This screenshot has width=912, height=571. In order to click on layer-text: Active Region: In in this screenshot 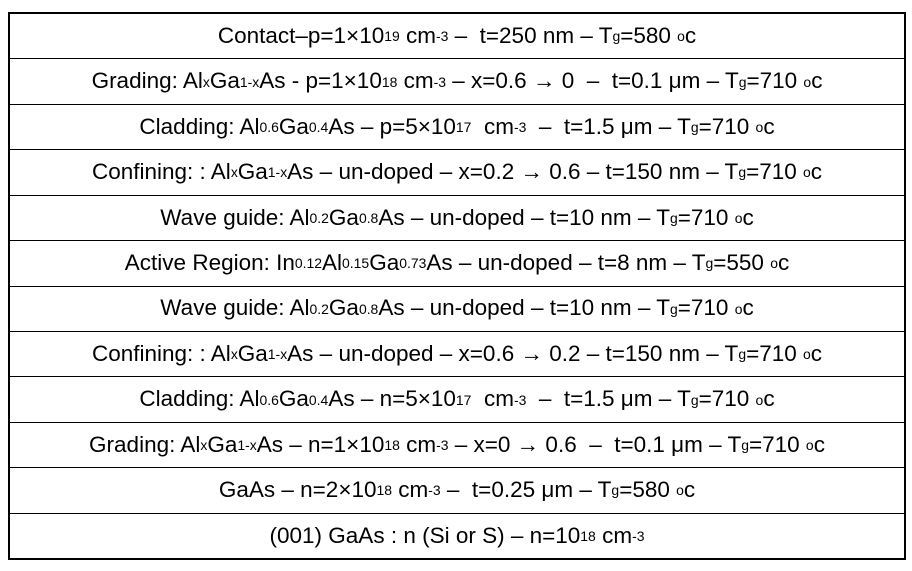, I will do `click(209, 263)`.